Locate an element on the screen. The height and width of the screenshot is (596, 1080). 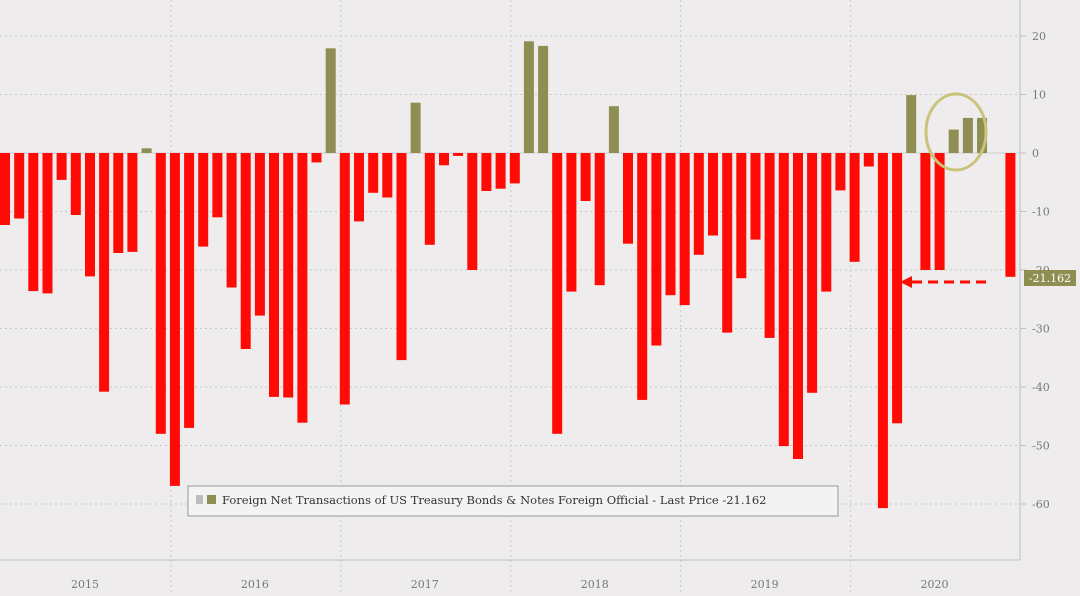
y-tick-label: 10 is located at coordinates (1039, 95).